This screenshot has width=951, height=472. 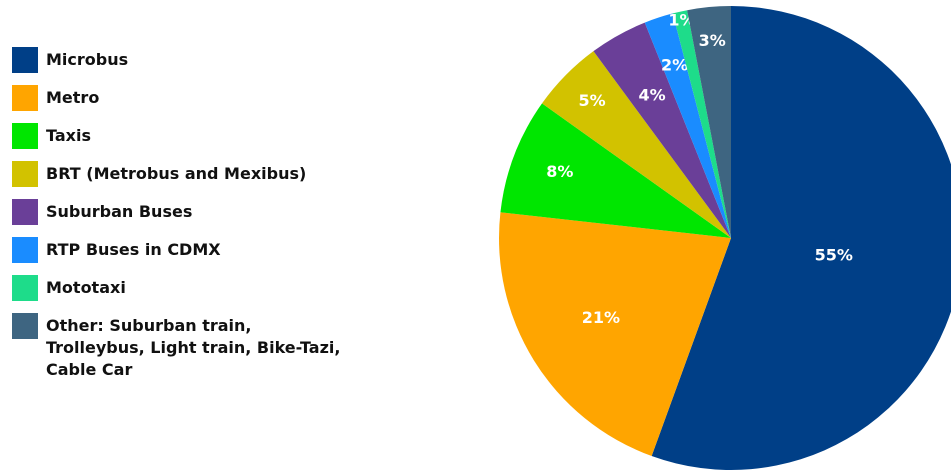 What do you see at coordinates (601, 317) in the screenshot?
I see `data-label: 21%` at bounding box center [601, 317].